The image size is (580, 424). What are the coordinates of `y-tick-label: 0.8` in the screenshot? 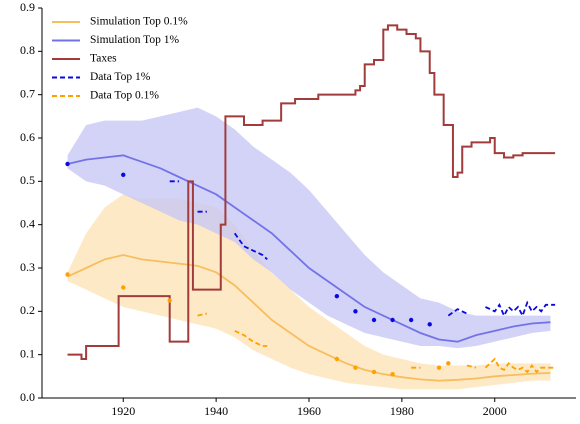 It's located at (27, 50).